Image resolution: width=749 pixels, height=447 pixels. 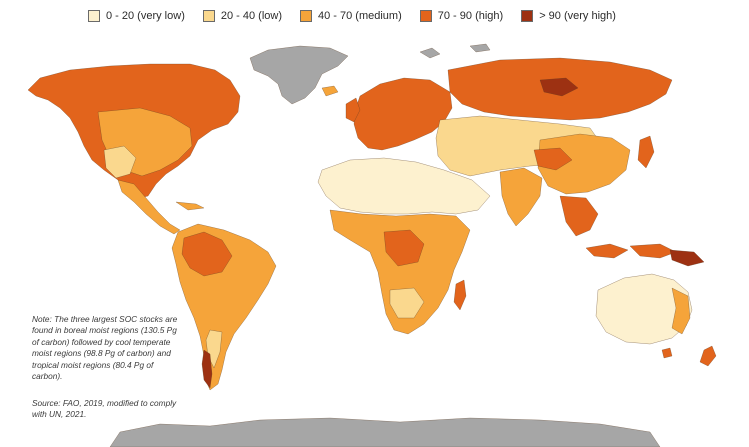 I want to click on legend-label-high: 70 - 90 (high), so click(x=470, y=16).